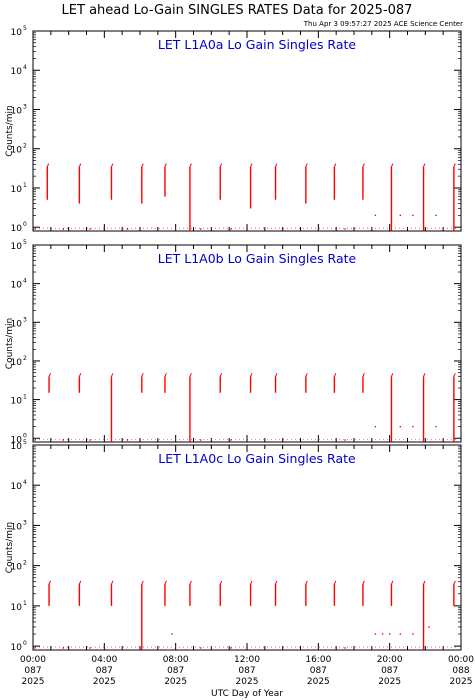 The width and height of the screenshot is (475, 700). Describe the element at coordinates (247, 660) in the screenshot. I see `x-tick-time: 12:00` at that location.